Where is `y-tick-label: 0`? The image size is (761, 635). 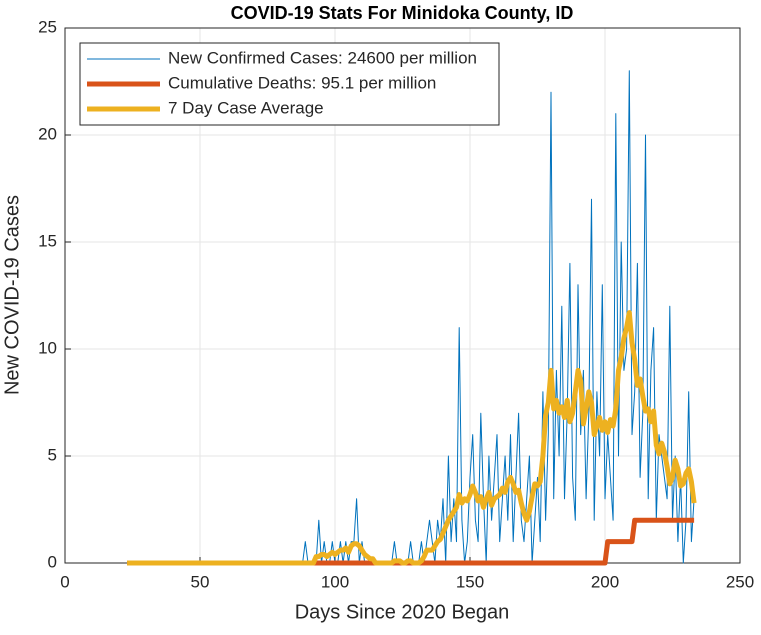
y-tick-label: 0 is located at coordinates (52, 561).